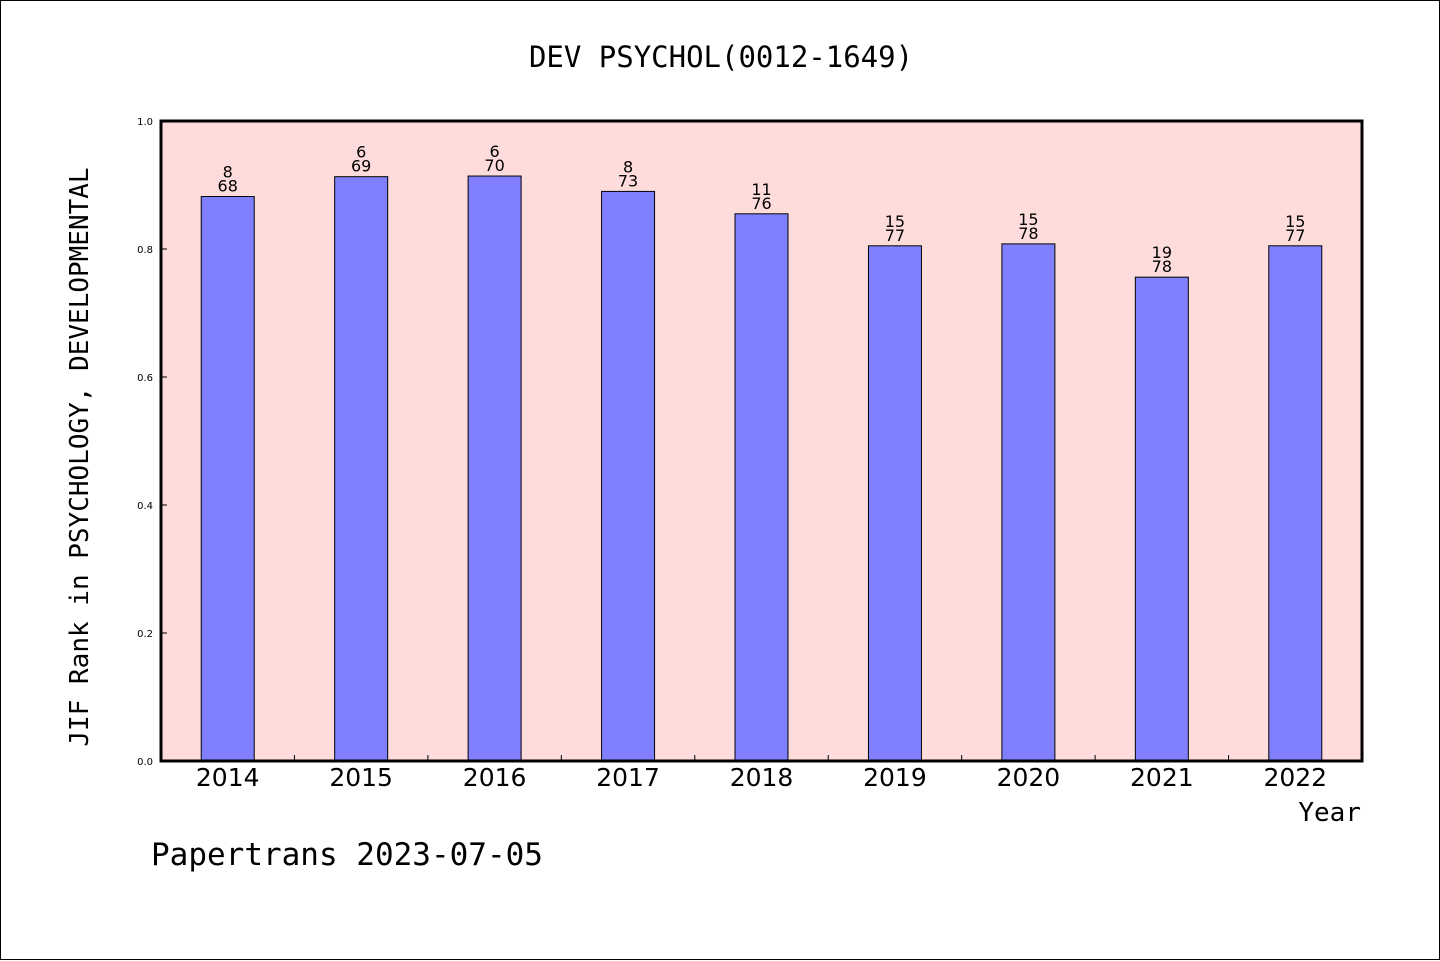 The image size is (1440, 961). Describe the element at coordinates (494, 468) in the screenshot. I see `bar-2016` at that location.